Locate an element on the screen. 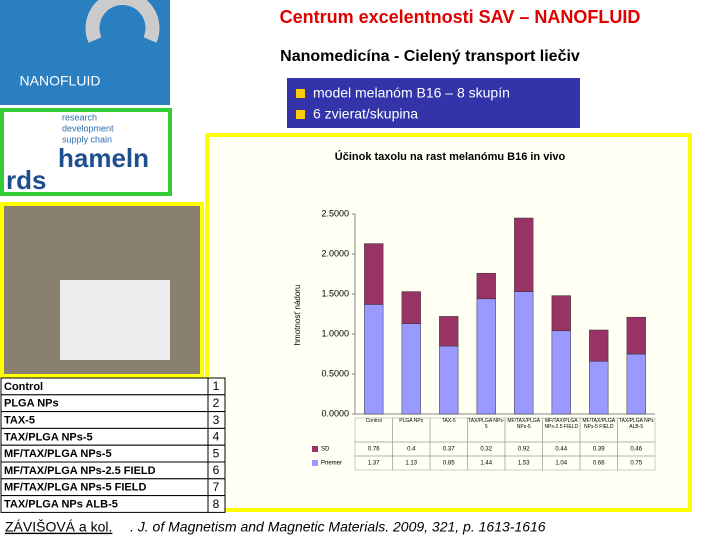 This screenshot has height=540, width=720. x-tick-label: TAX/PLGA NPs-5 is located at coordinates (486, 424).